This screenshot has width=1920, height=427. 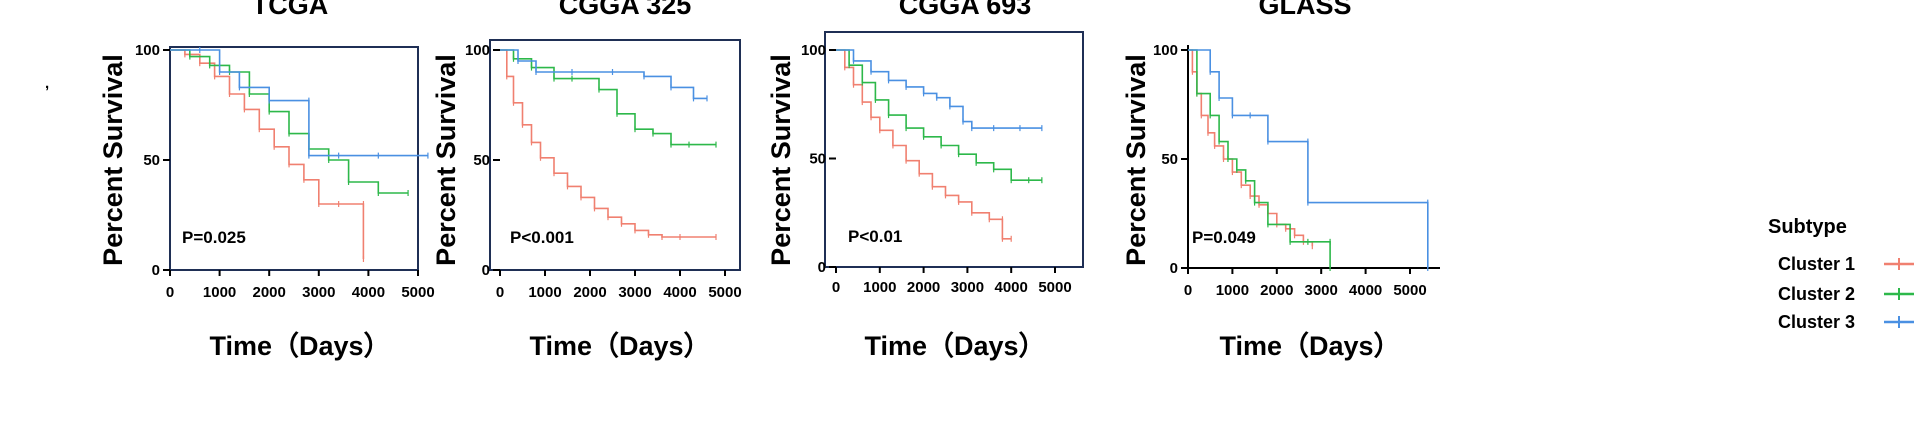 What do you see at coordinates (542, 237) in the screenshot?
I see `p-value-annotation: P<0.001` at bounding box center [542, 237].